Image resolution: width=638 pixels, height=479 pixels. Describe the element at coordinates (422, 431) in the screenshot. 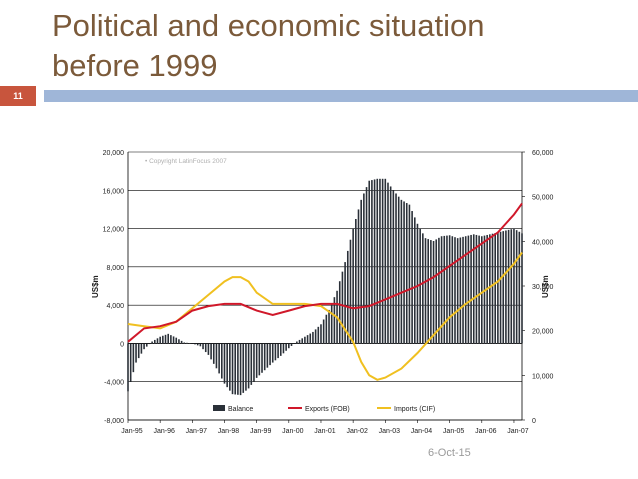

I see `x-tick-label: Jan-04` at that location.